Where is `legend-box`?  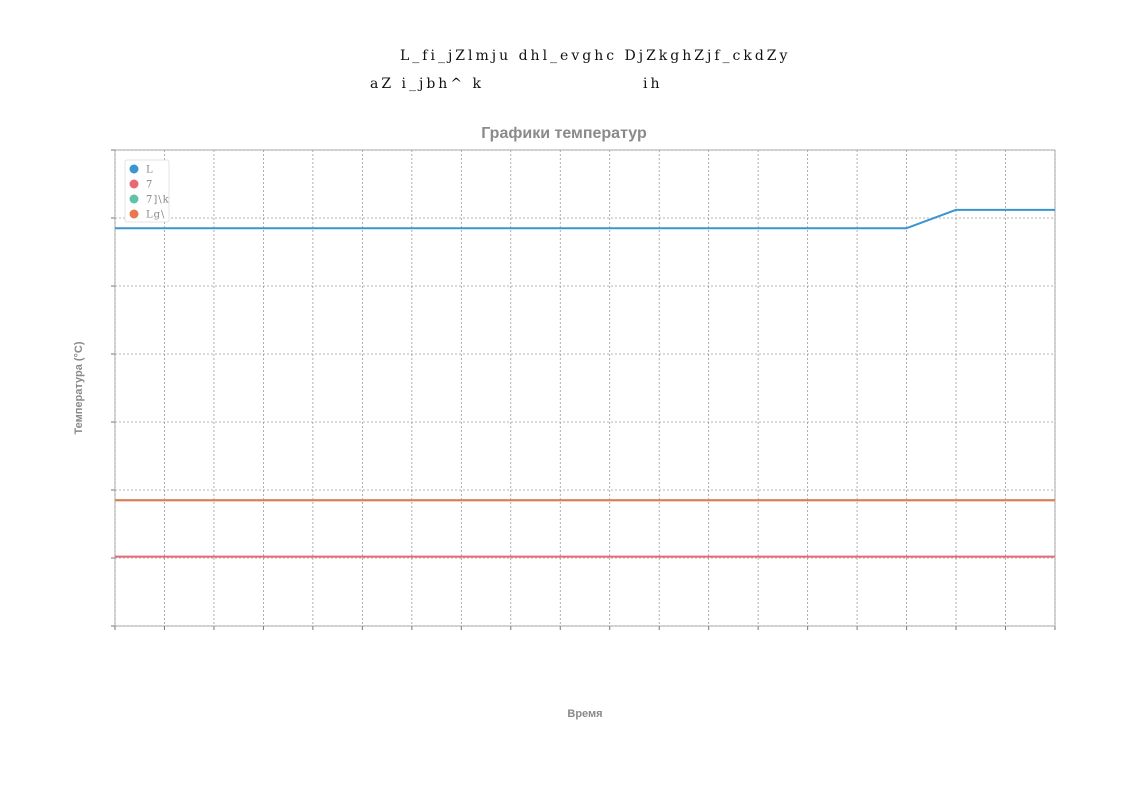 legend-box is located at coordinates (147, 191).